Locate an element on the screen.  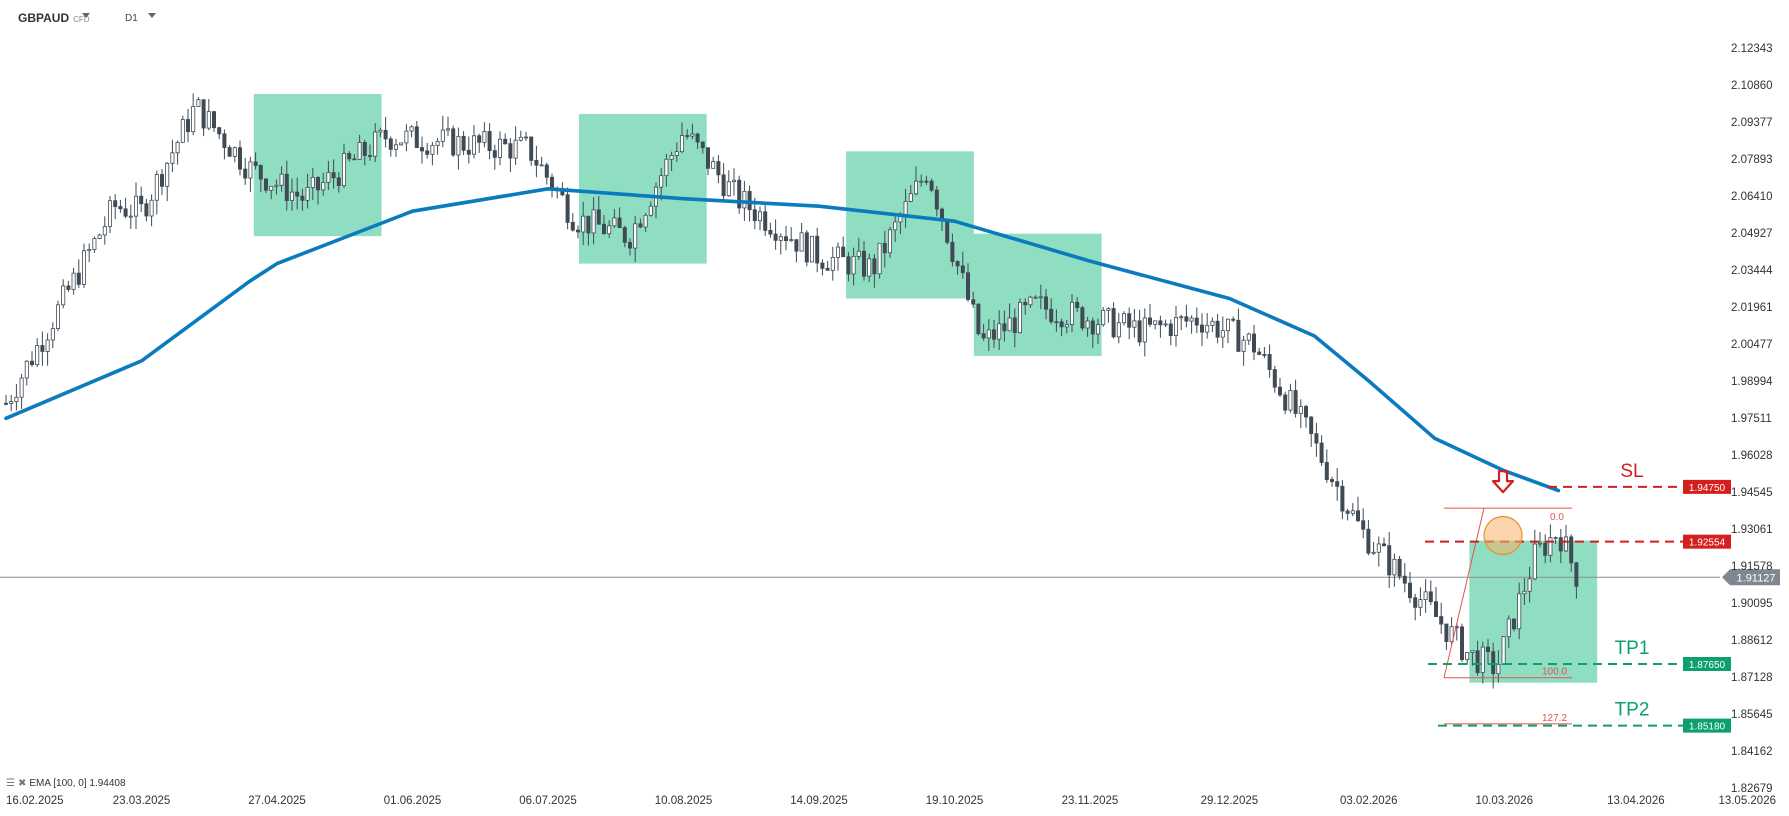
symbol-dropdown-icon is located at coordinates (86, 15).